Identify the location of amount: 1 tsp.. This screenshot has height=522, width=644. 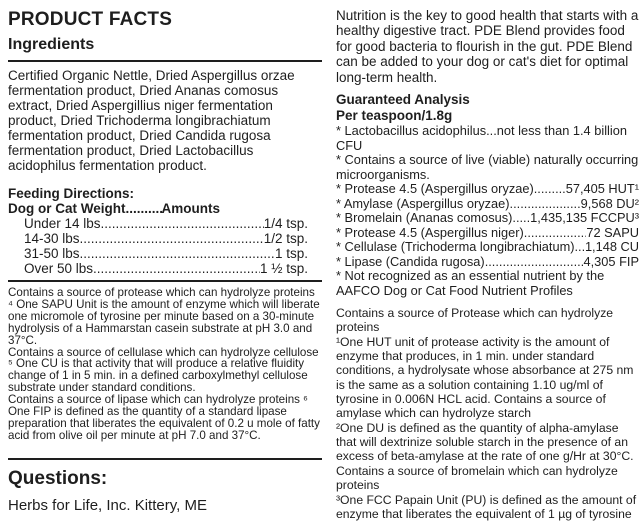
(291, 253).